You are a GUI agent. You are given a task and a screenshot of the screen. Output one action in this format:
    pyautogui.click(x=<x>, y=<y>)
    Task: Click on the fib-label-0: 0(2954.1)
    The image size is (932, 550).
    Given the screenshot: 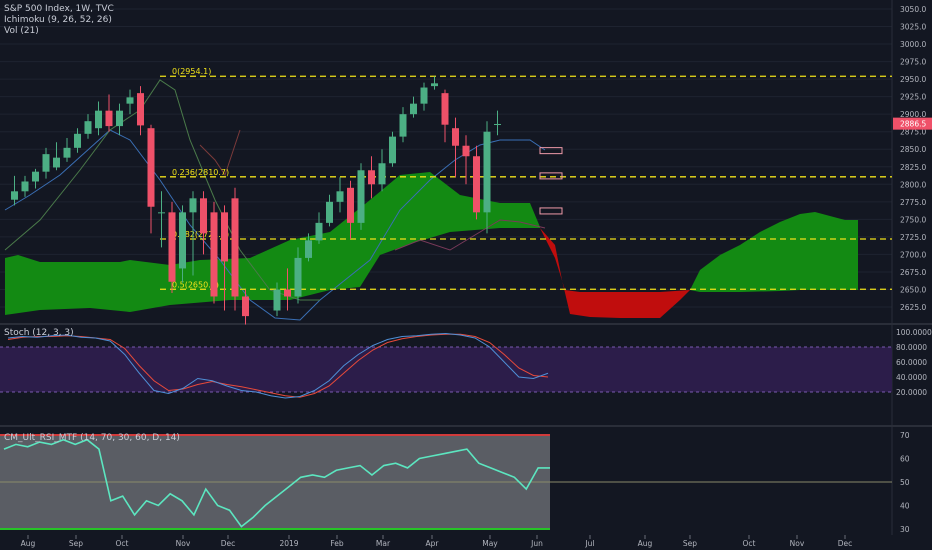 What is the action you would take?
    pyautogui.click(x=191, y=71)
    